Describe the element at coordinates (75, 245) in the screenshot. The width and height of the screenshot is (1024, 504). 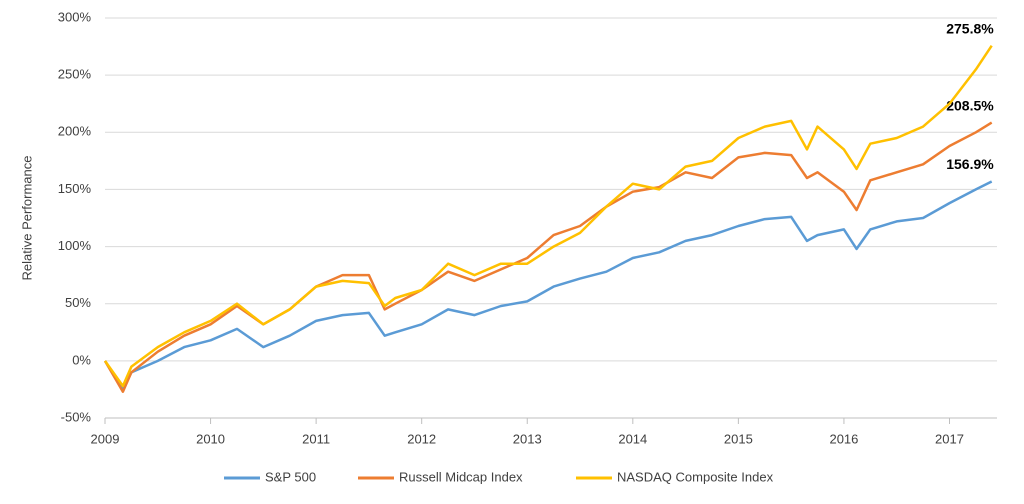
I see `y-tick-label: 100%` at that location.